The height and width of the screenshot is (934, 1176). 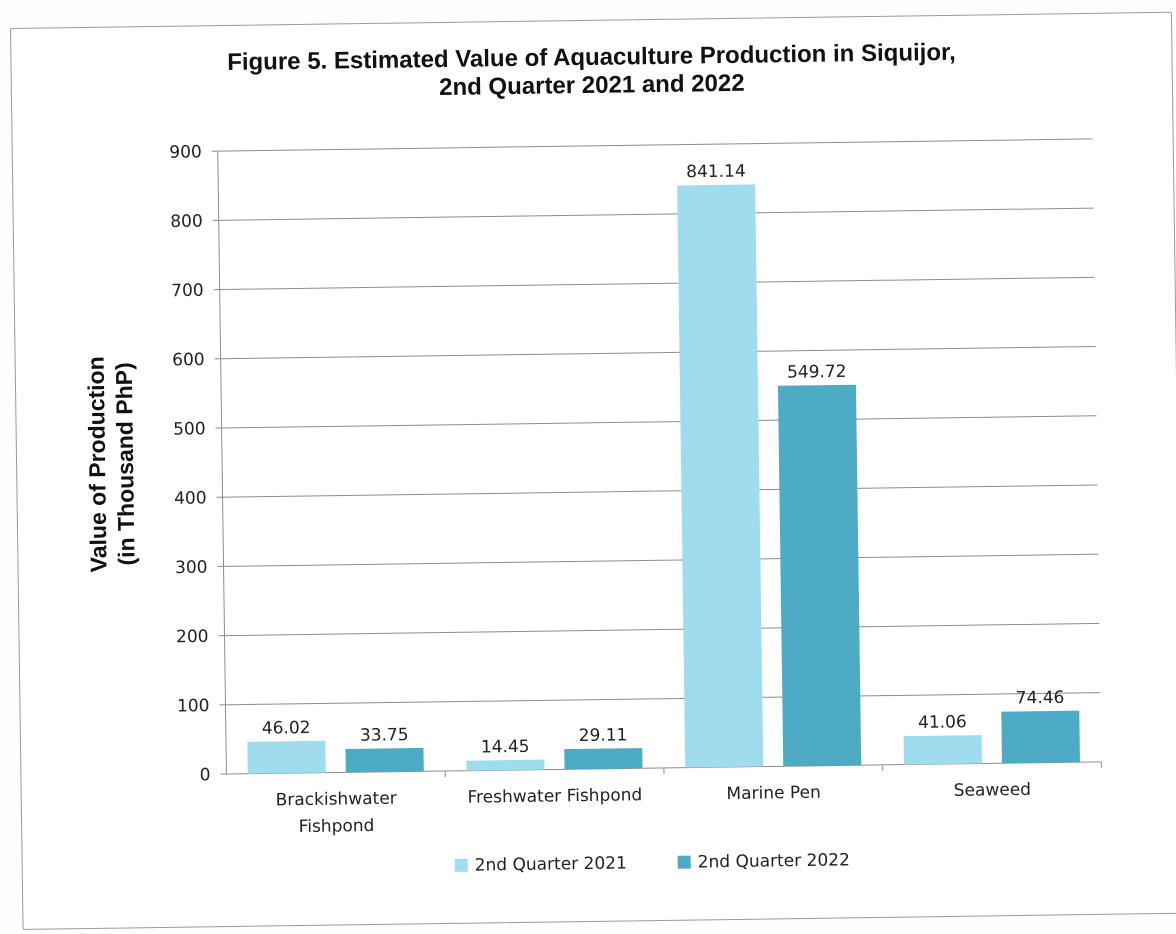 What do you see at coordinates (222, 463) in the screenshot?
I see `y-axis-line` at bounding box center [222, 463].